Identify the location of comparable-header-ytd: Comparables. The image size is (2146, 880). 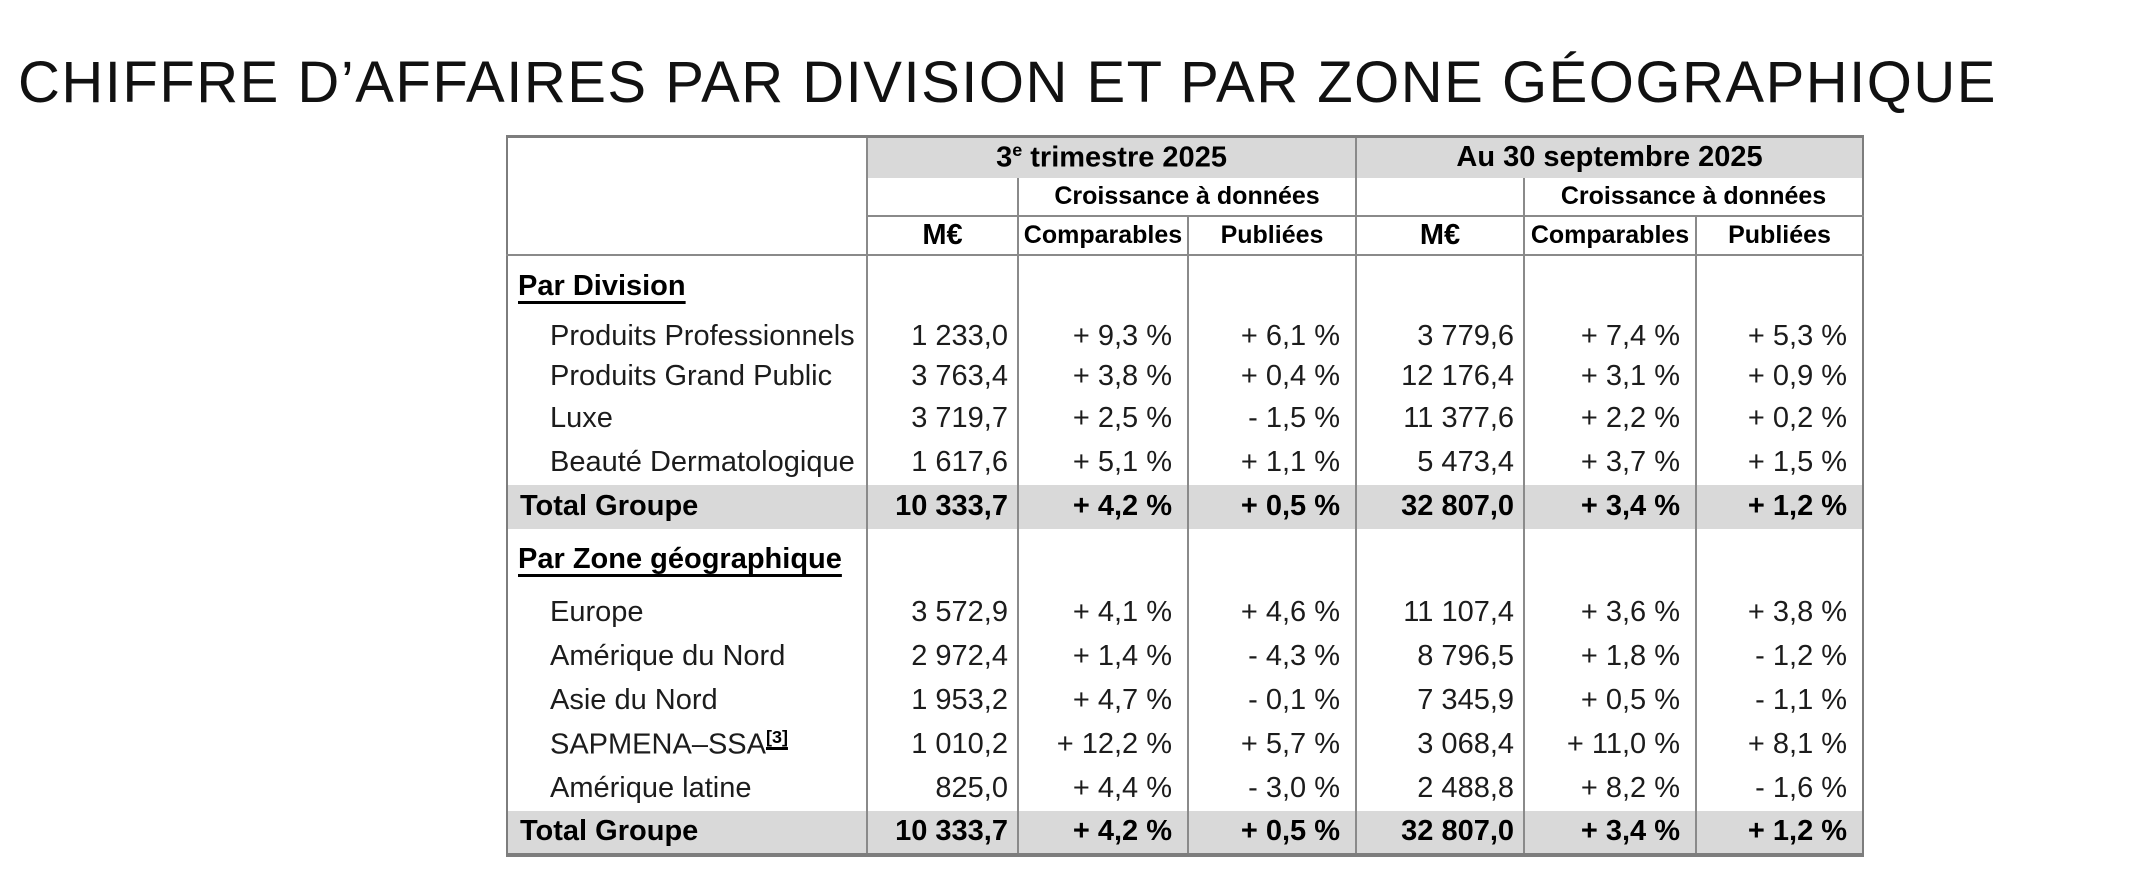
(1610, 235).